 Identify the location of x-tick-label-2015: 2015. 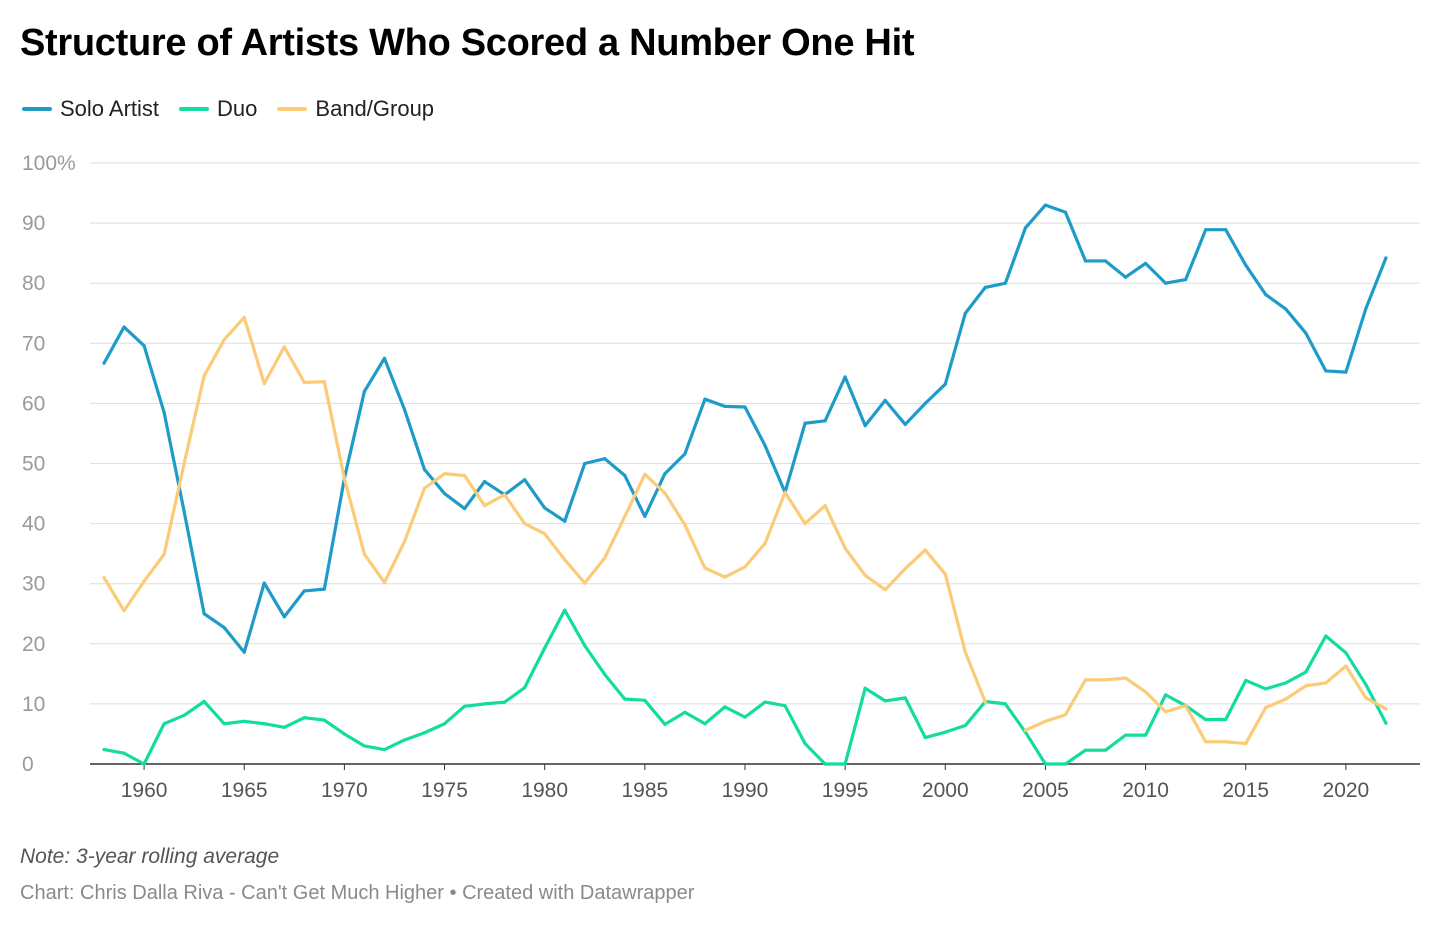
(1245, 790).